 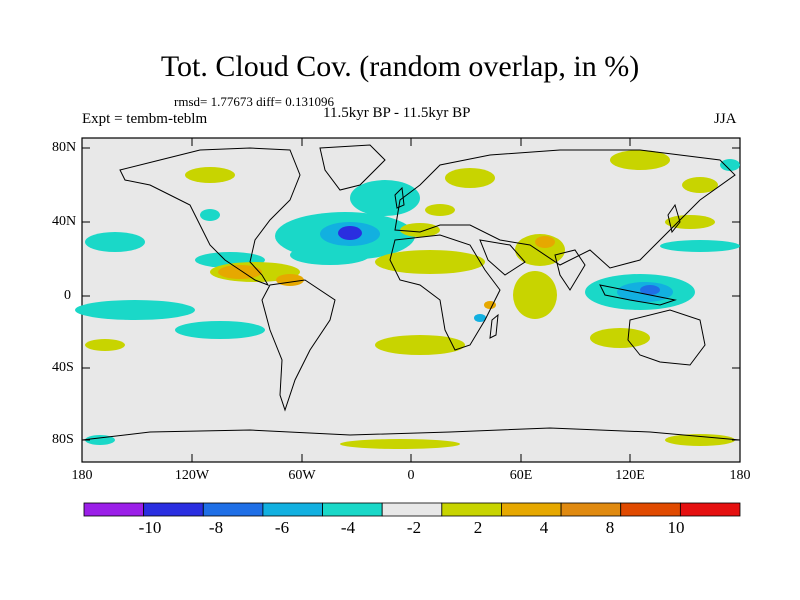 I want to click on colorbar-label: 4, so click(x=544, y=527).